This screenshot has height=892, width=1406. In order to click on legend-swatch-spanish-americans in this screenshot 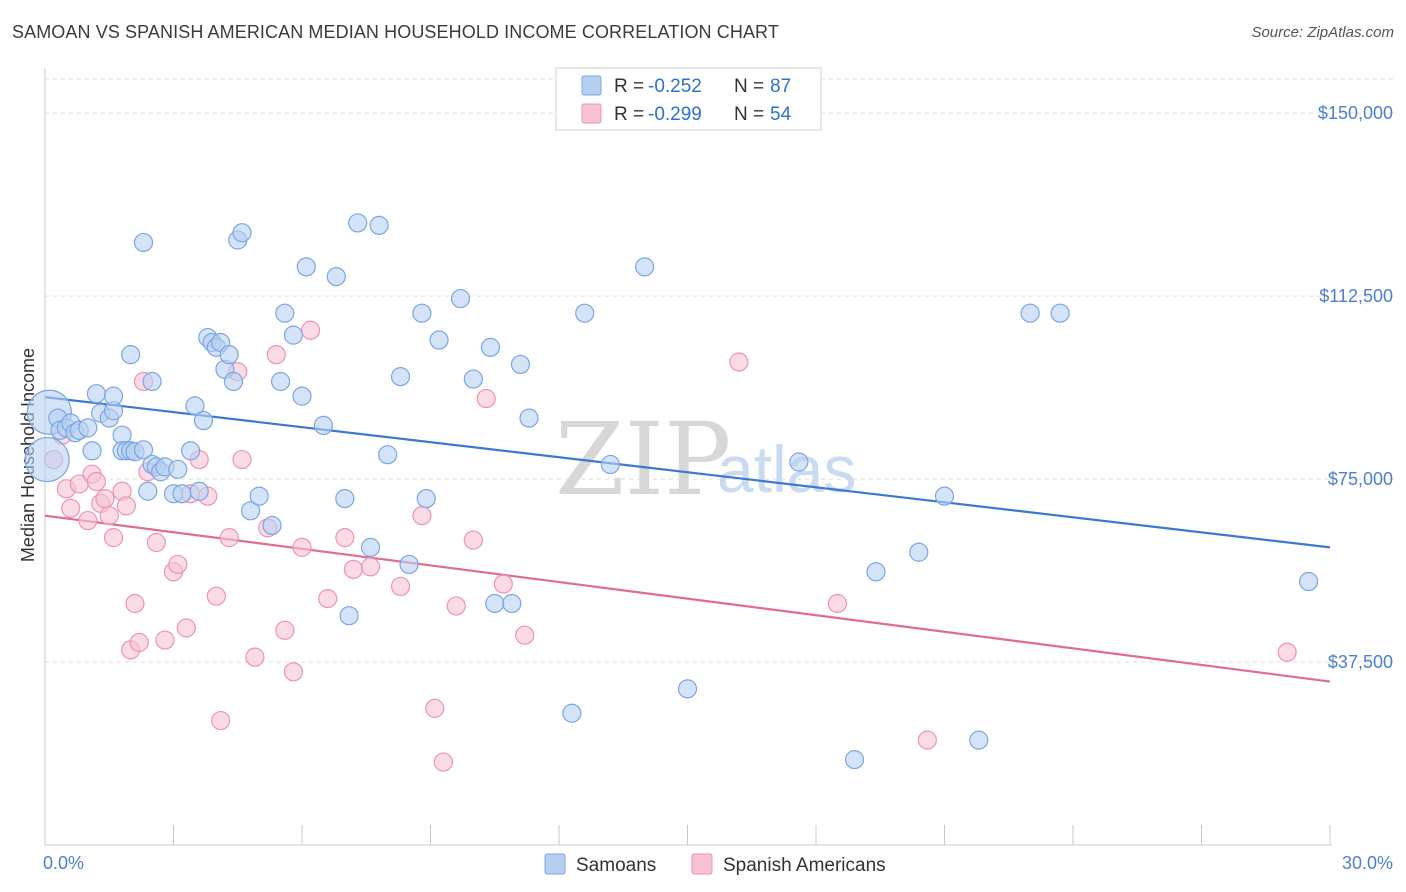, I will do `click(591, 113)`.